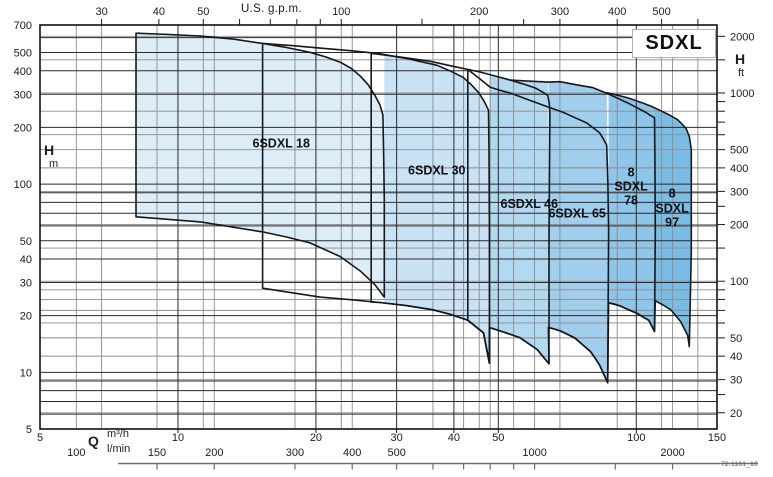  What do you see at coordinates (397, 438) in the screenshot?
I see `bottom-axis-label-m3h-30: 30` at bounding box center [397, 438].